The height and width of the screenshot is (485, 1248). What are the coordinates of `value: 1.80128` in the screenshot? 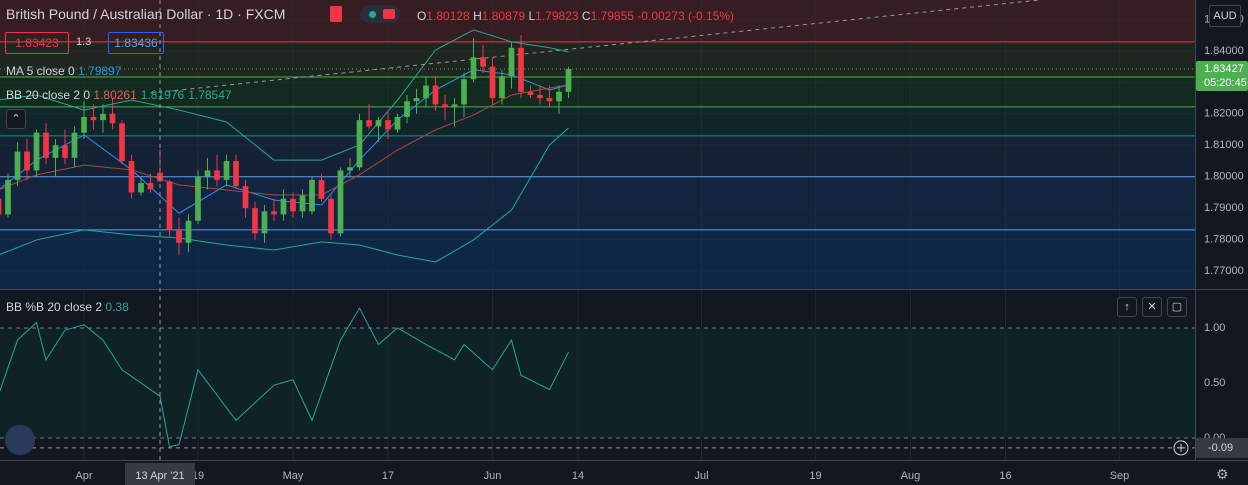 It's located at (448, 16).